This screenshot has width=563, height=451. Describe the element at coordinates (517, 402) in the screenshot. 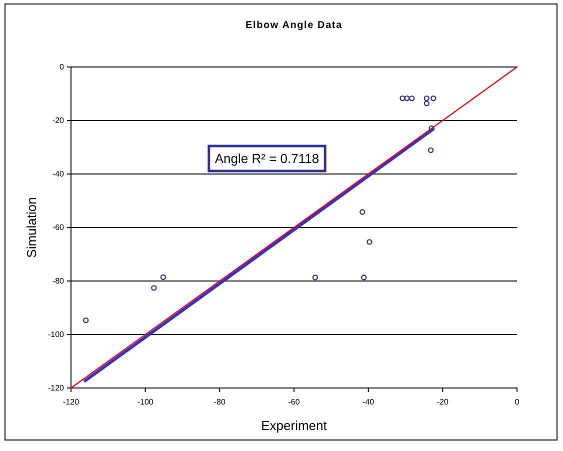

I see `x-tick-label: 0` at that location.